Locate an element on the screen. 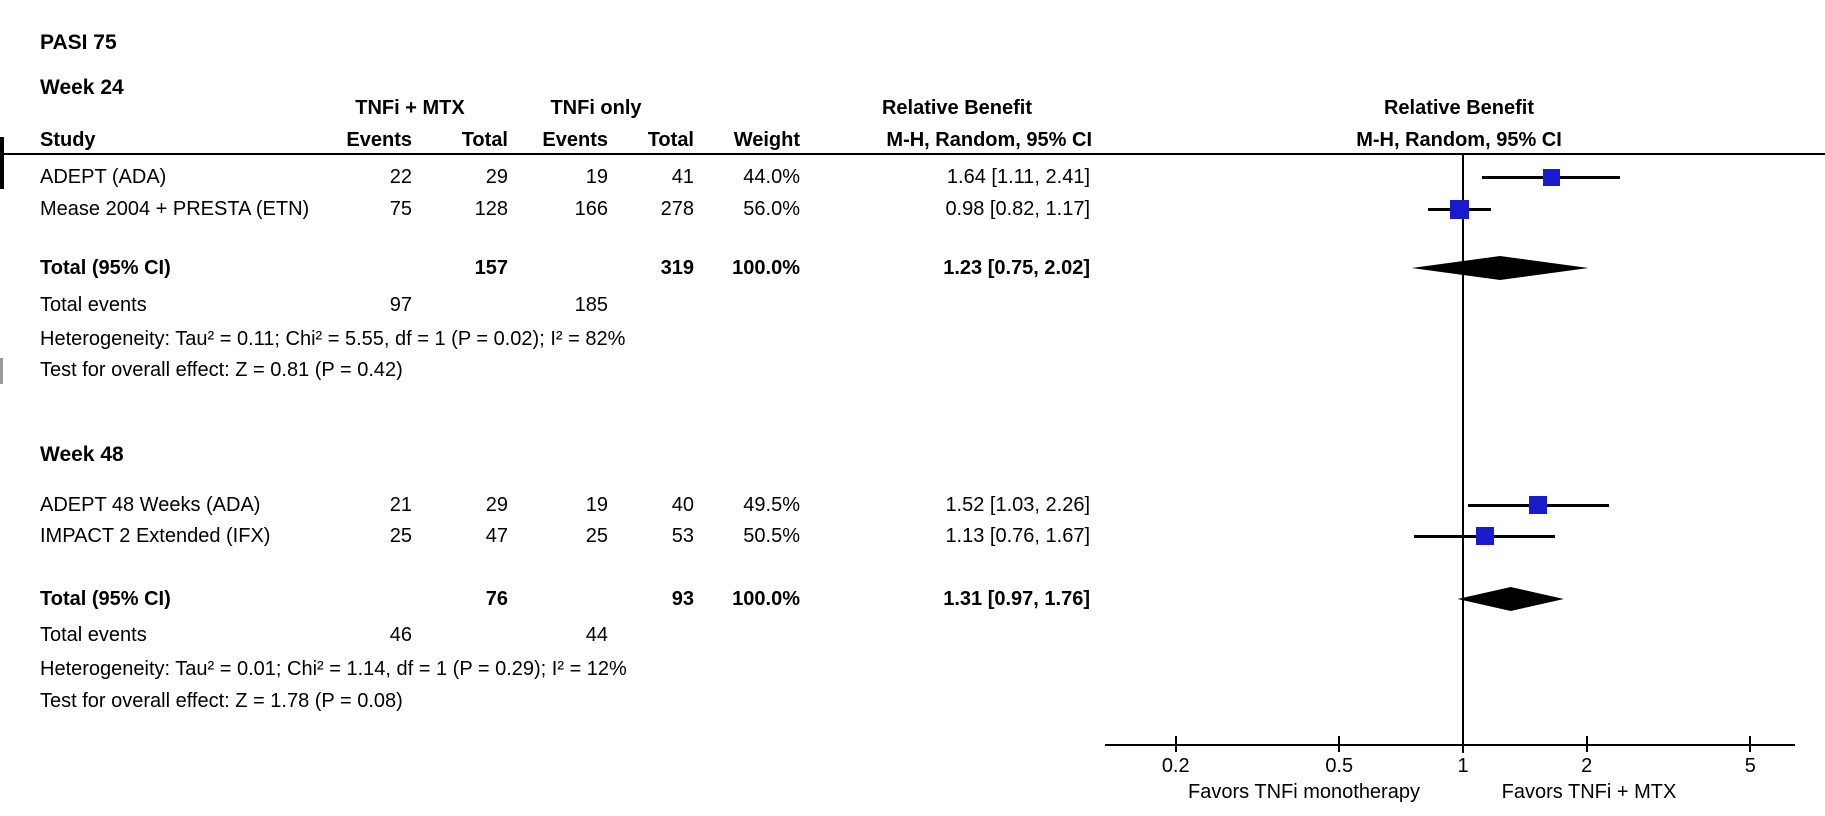 The width and height of the screenshot is (1825, 816). study-name: ADEPT (ADA) is located at coordinates (103, 177).